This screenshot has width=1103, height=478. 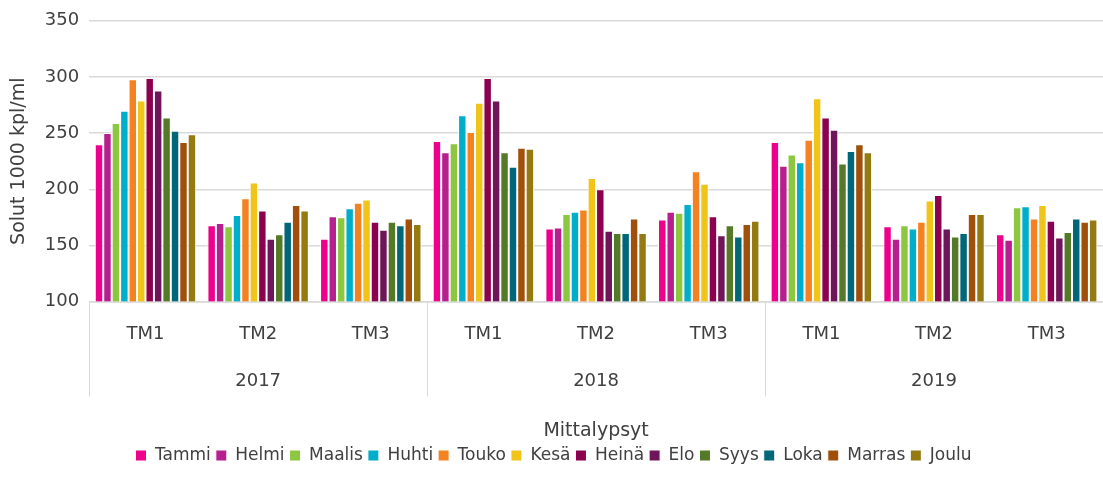 What do you see at coordinates (596, 428) in the screenshot?
I see `x-axis-title: Mittalypsyt` at bounding box center [596, 428].